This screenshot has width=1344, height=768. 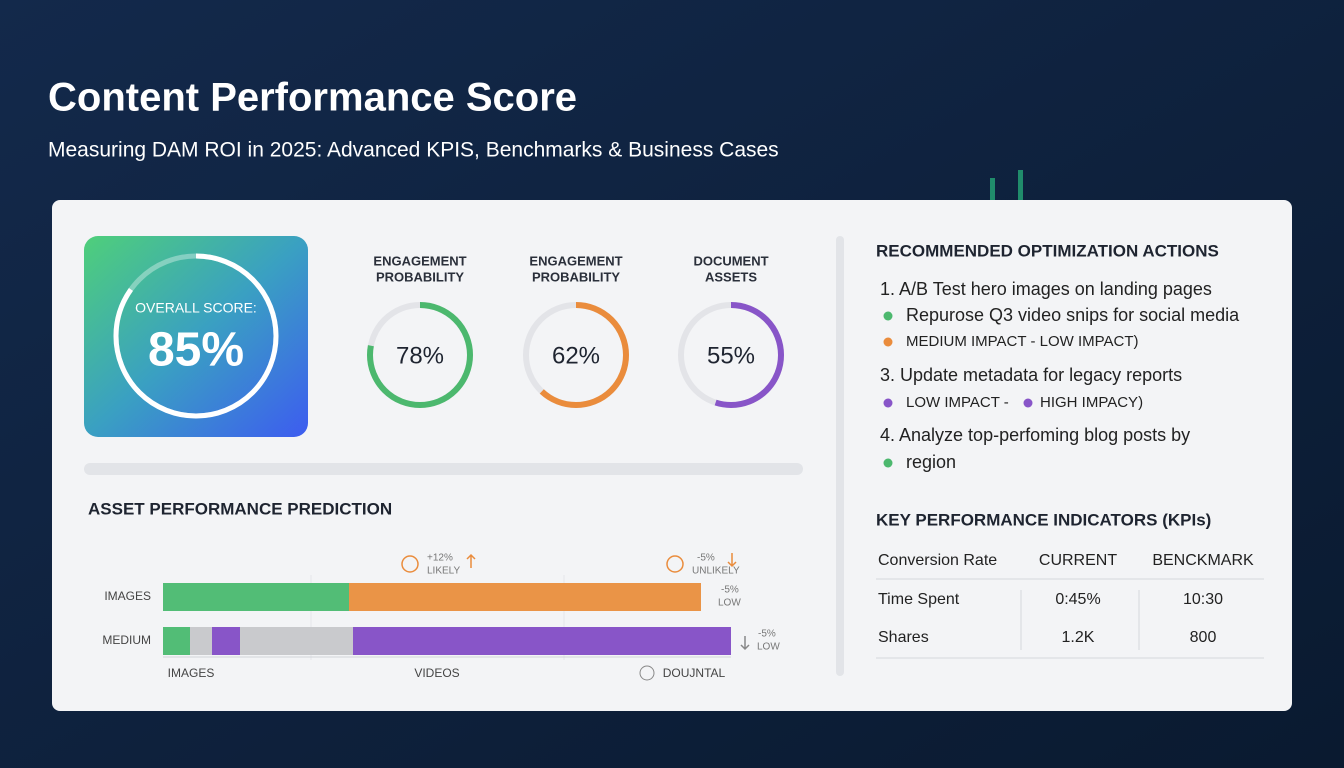 What do you see at coordinates (436, 673) in the screenshot?
I see `axis-label: VIDEOS` at bounding box center [436, 673].